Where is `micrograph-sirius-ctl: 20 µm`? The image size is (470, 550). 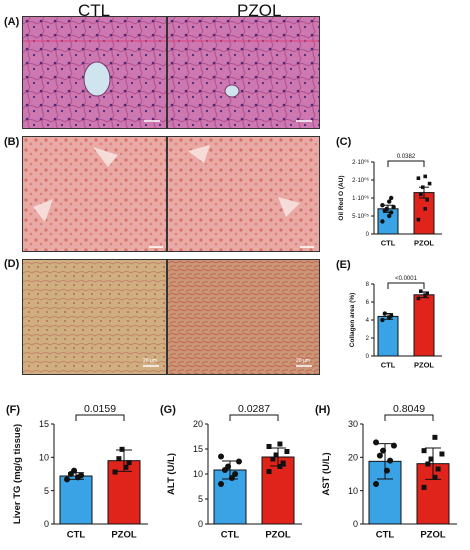 micrograph-sirius-ctl: 20 µm is located at coordinates (94, 317).